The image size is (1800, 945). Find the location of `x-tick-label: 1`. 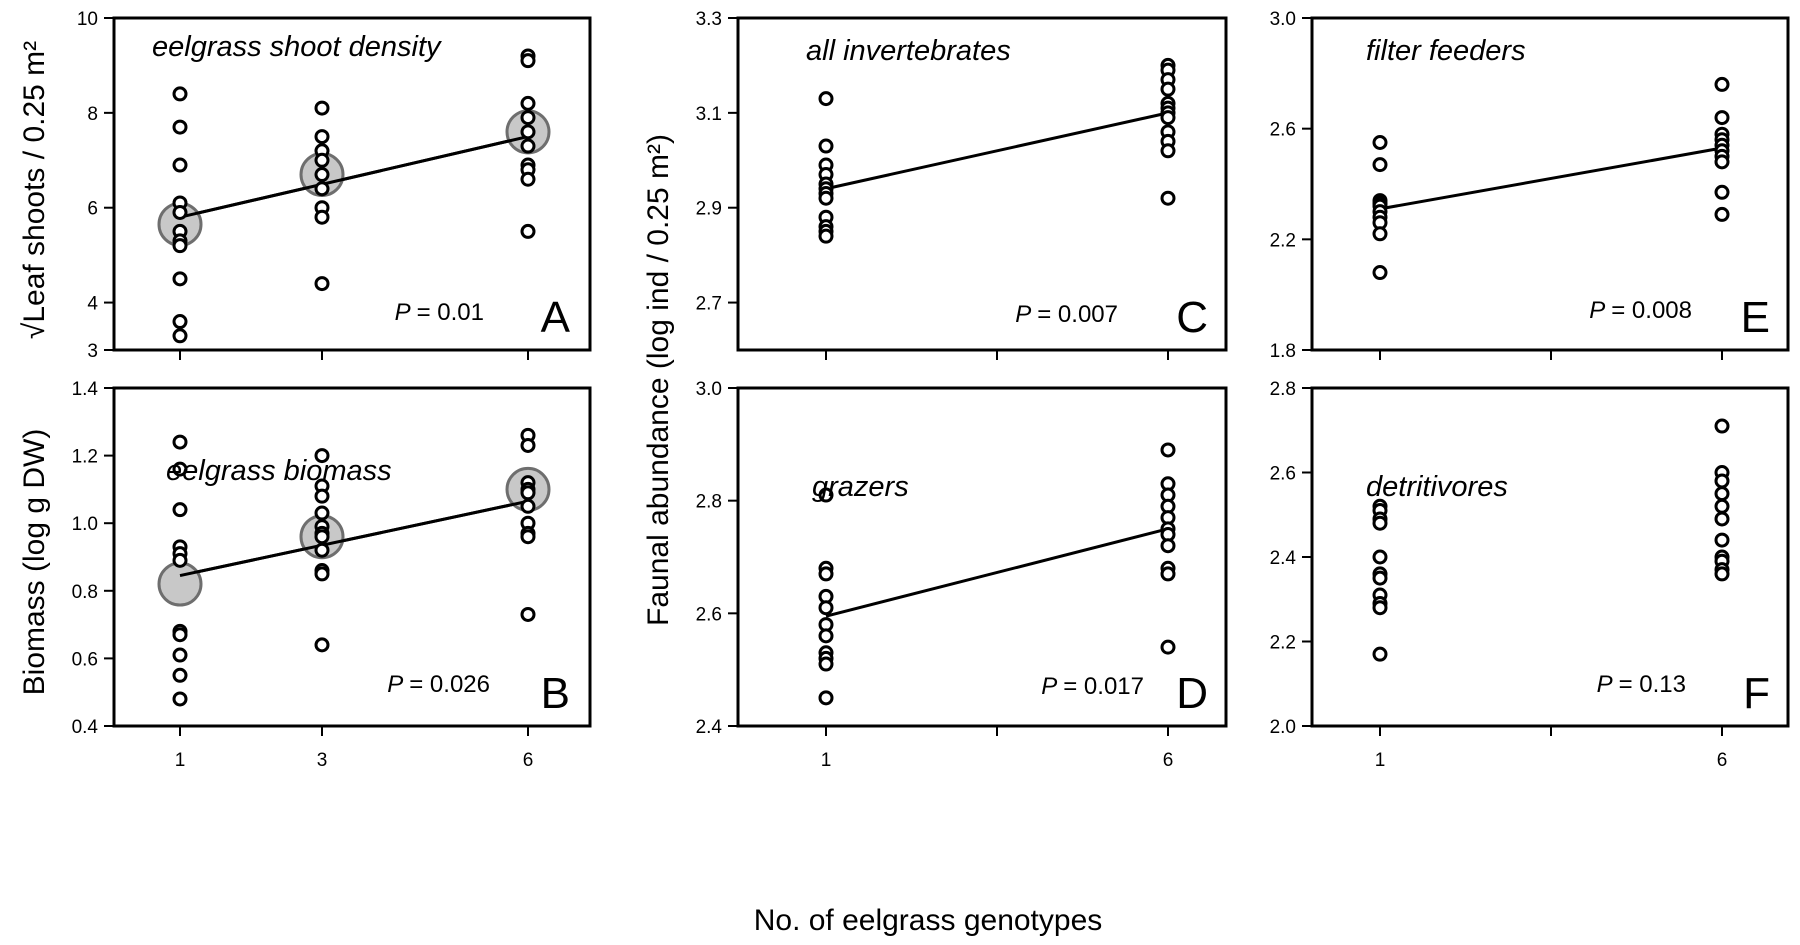

x-tick-label: 1 is located at coordinates (180, 760).